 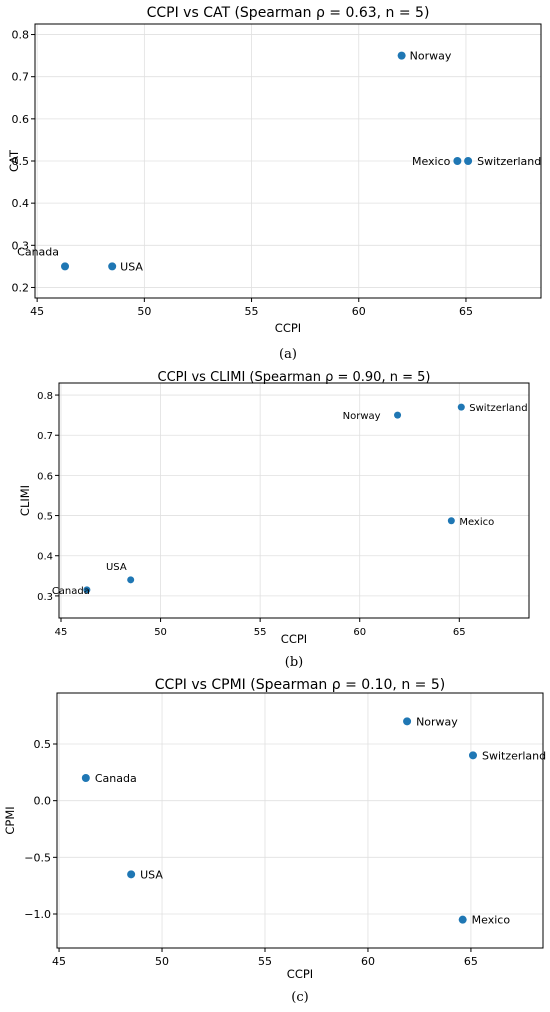 What do you see at coordinates (288, 13) in the screenshot?
I see `chart-title: CCPI vs CAT (Spearman ρ = 0.63, n = 5)` at bounding box center [288, 13].